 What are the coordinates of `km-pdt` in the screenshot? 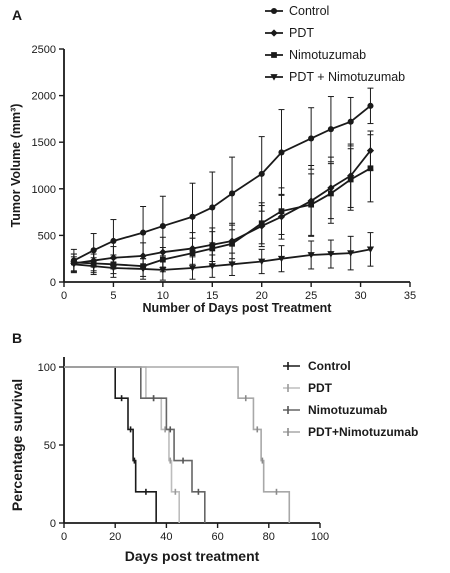 It's located at (122, 444).